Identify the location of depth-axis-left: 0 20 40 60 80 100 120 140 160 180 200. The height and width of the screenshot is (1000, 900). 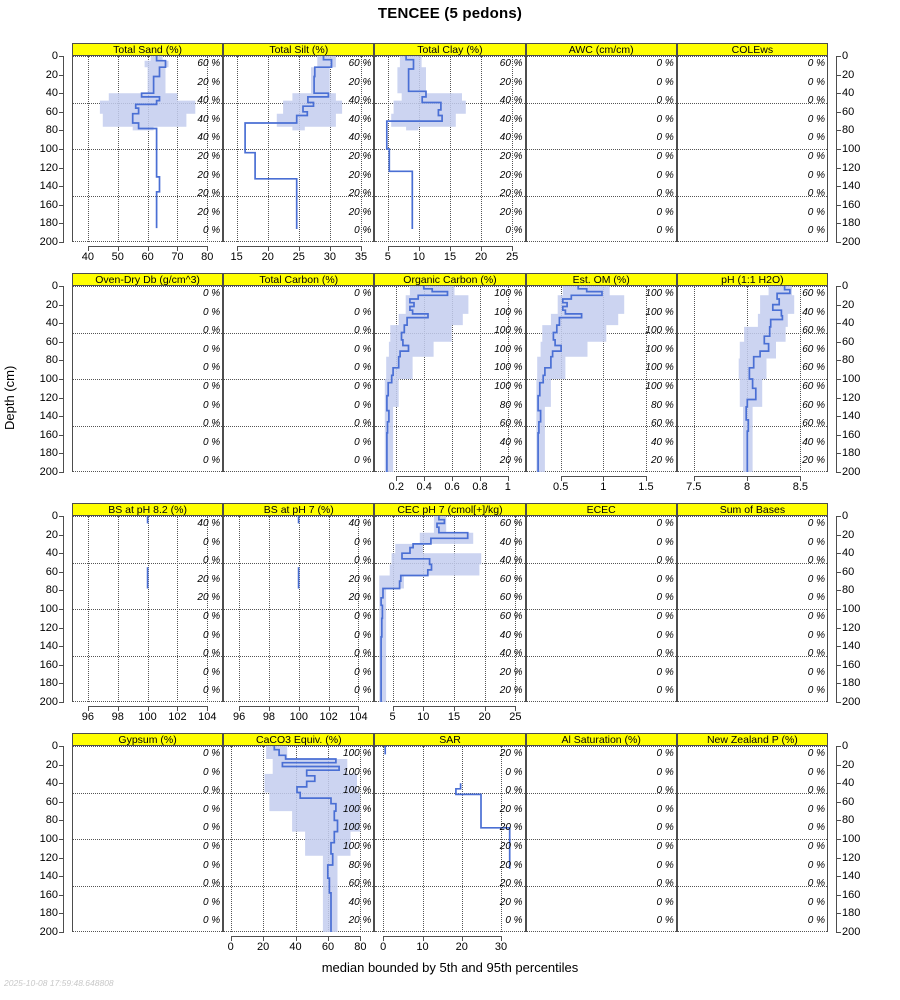
(47, 609).